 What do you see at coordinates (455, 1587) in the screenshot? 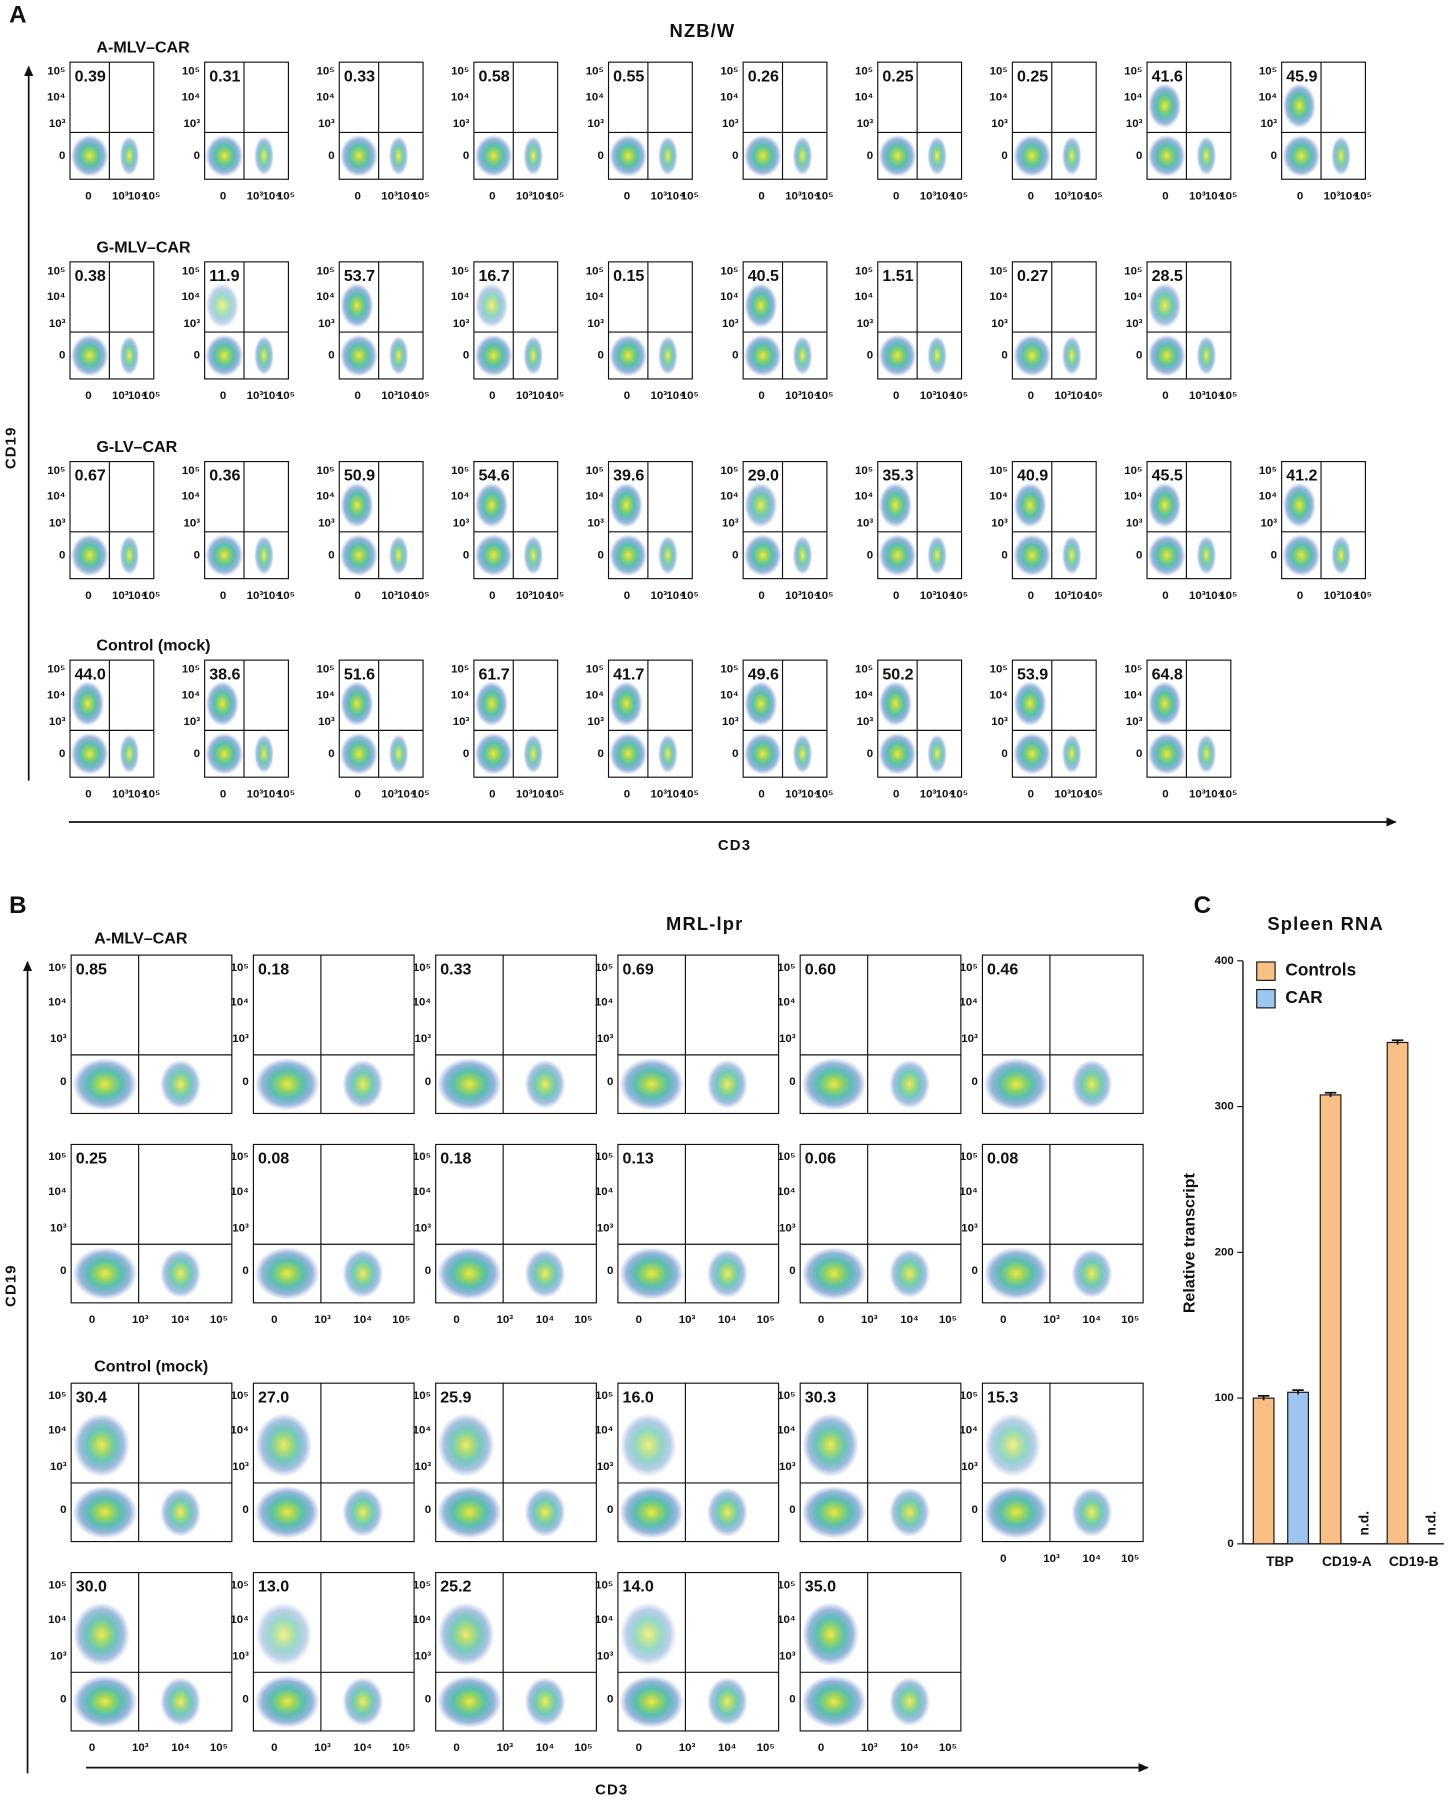
I see `quadrant-percentage: 25.2` at bounding box center [455, 1587].